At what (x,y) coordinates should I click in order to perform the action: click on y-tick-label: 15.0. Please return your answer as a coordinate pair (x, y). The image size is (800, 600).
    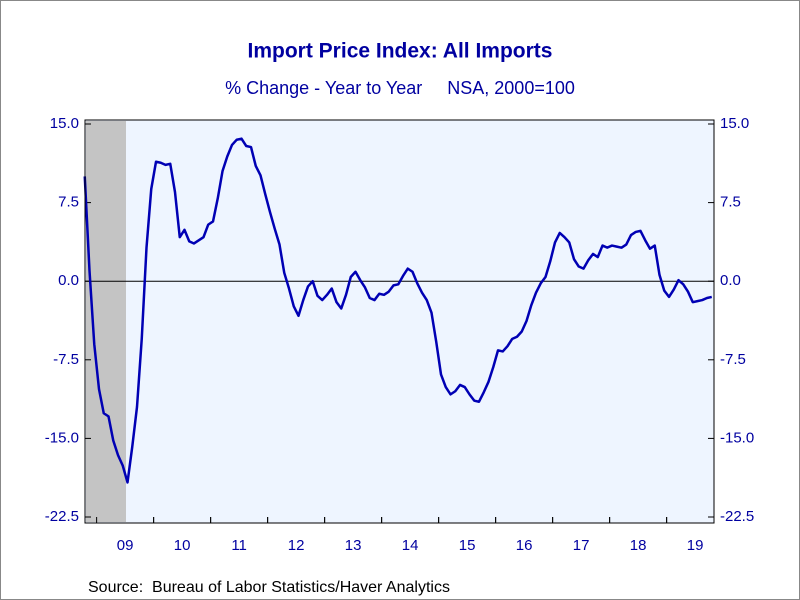
    Looking at the image, I should click on (64, 123).